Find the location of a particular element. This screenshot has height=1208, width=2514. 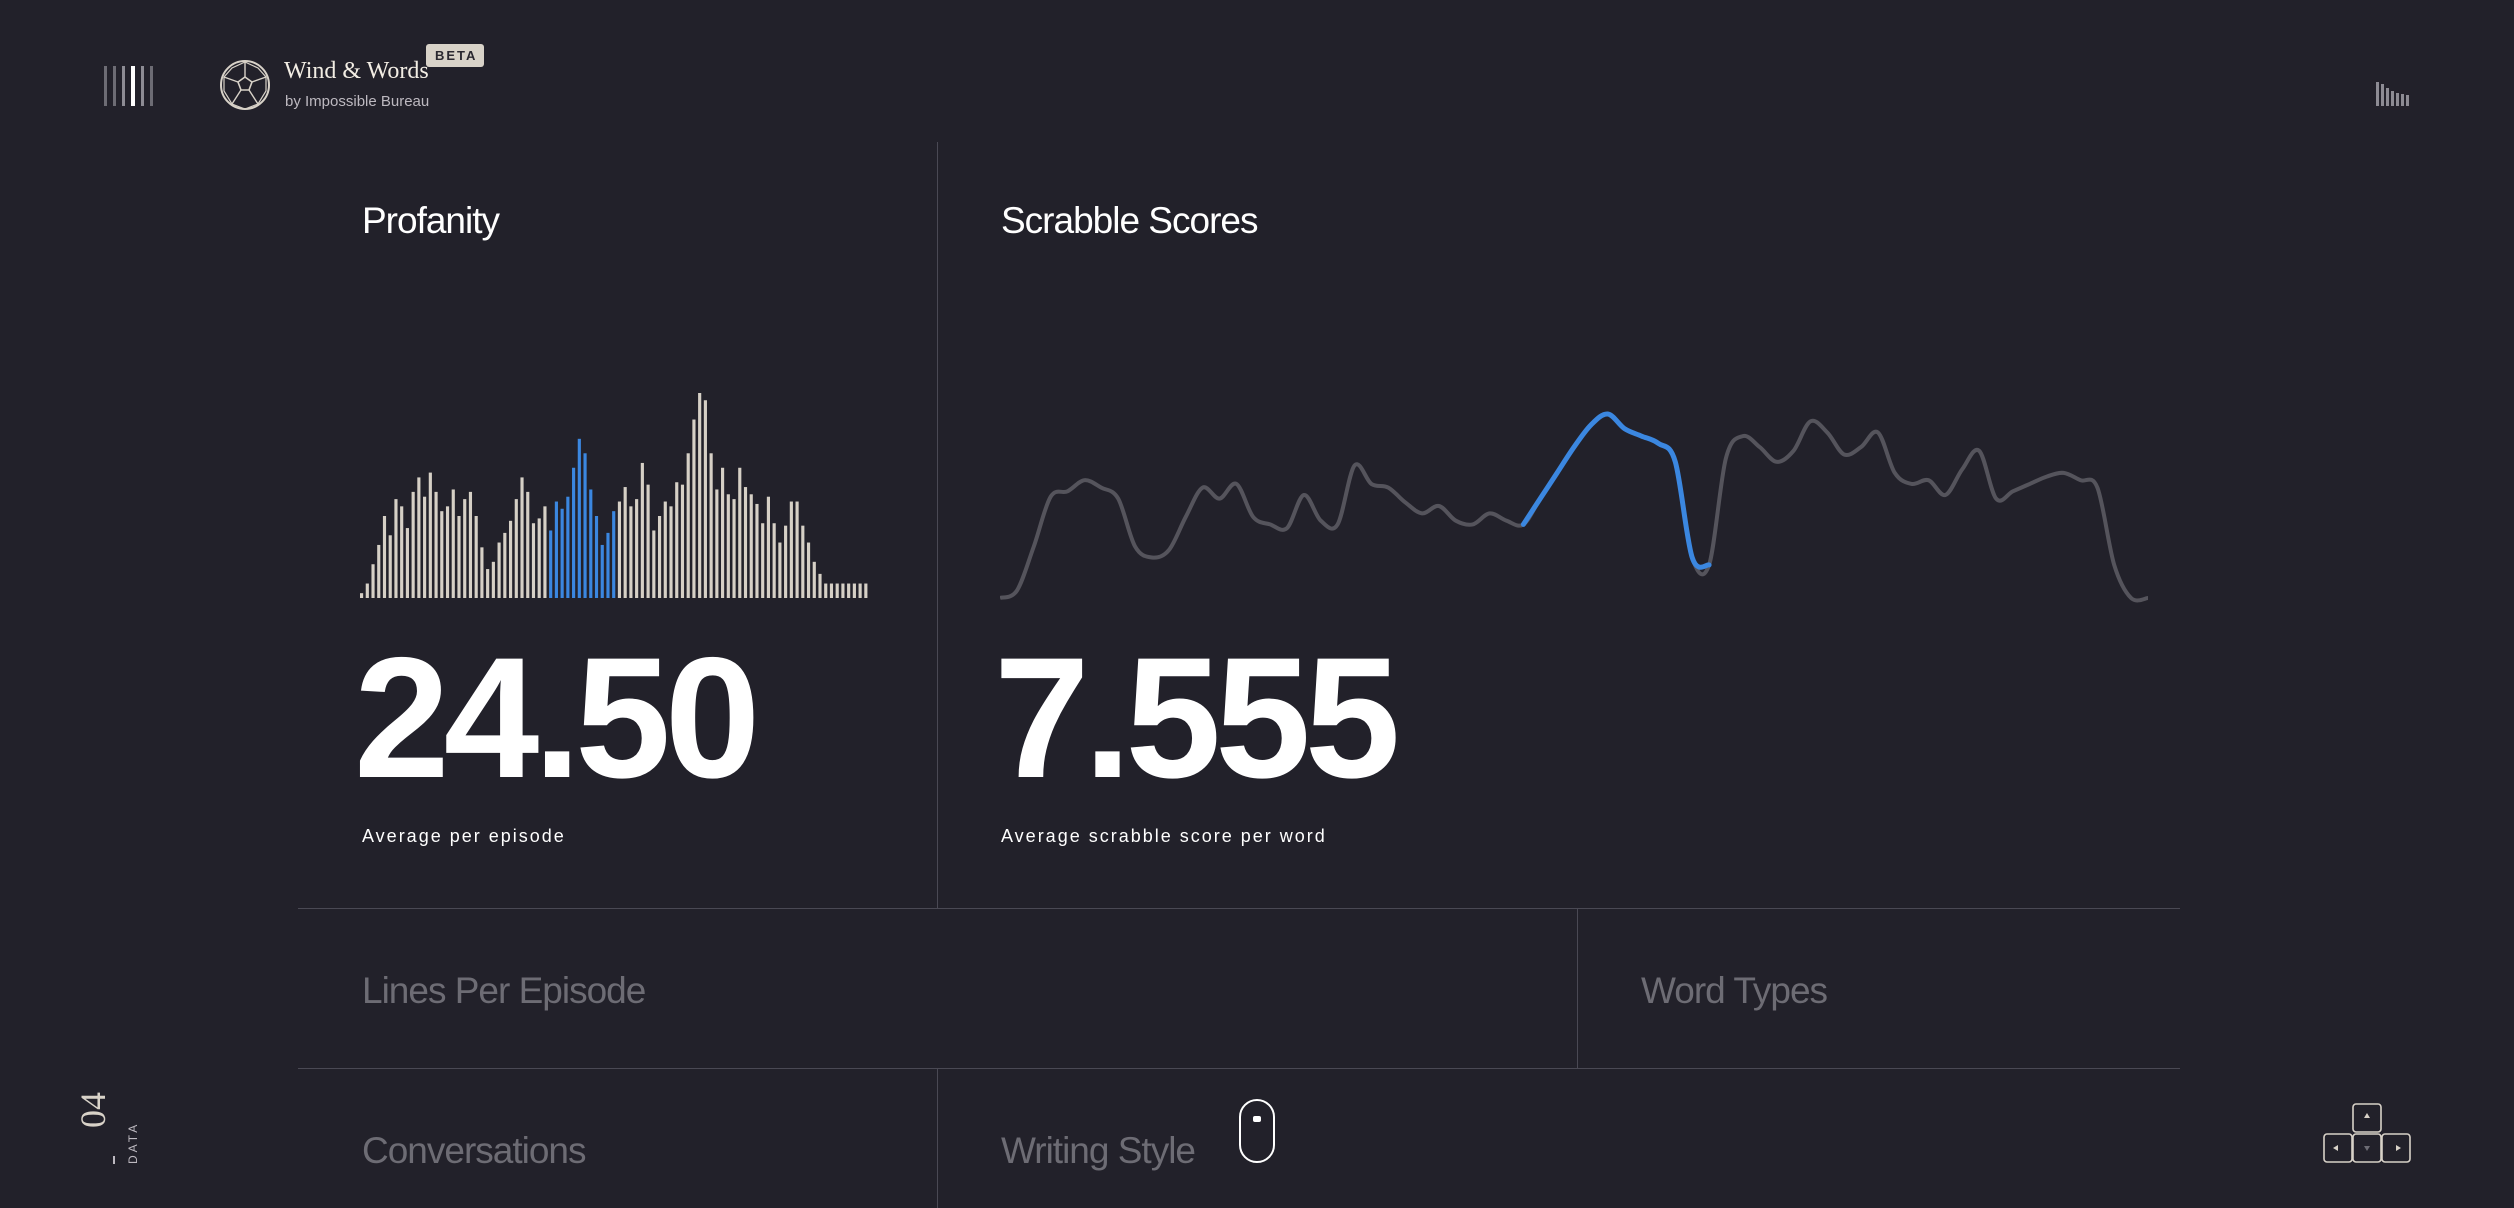

divider-middle-vertical is located at coordinates (1577, 988).